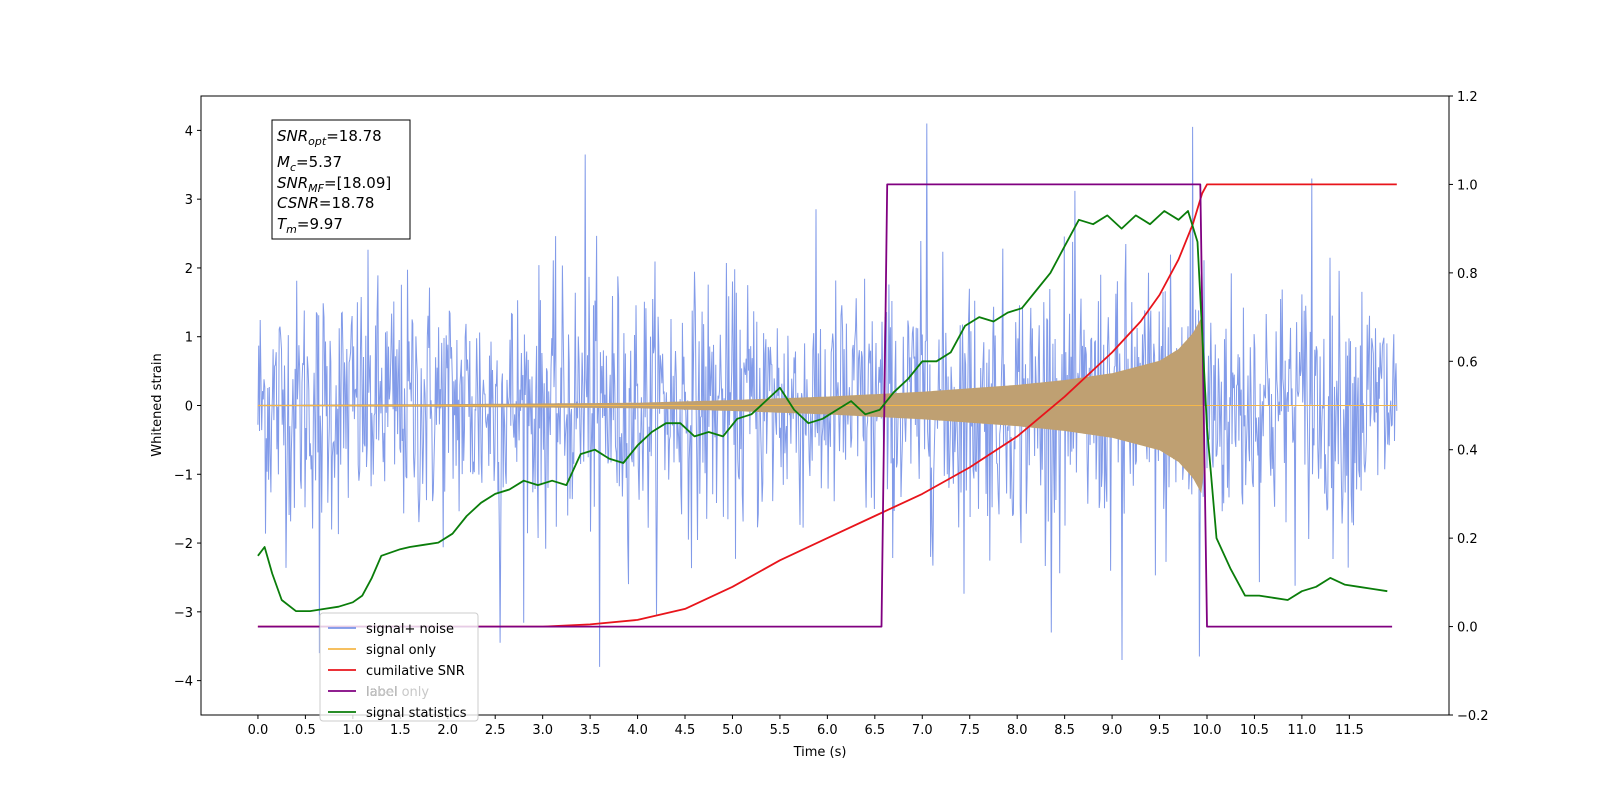 The image size is (1600, 800). What do you see at coordinates (874, 730) in the screenshot?
I see `x-tick-label: 6.5` at bounding box center [874, 730].